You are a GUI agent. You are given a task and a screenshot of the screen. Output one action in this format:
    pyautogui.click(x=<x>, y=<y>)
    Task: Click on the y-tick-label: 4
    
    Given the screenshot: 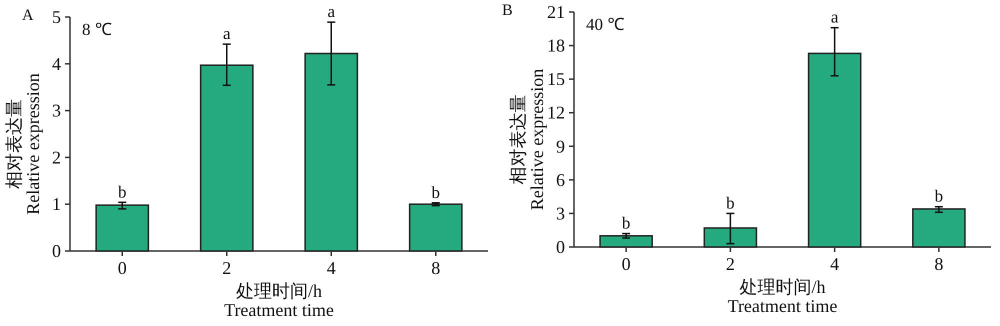 What is the action you would take?
    pyautogui.click(x=56, y=64)
    